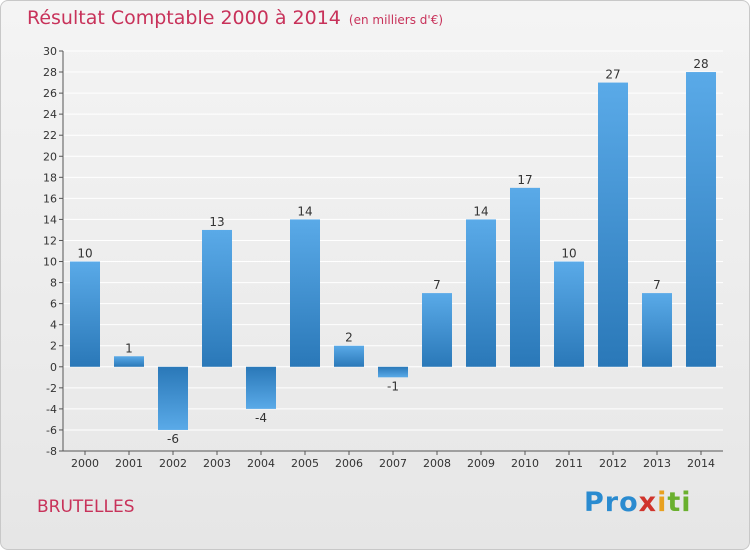 This screenshot has height=550, width=750. Describe the element at coordinates (525, 277) in the screenshot. I see `bar-2010` at that location.